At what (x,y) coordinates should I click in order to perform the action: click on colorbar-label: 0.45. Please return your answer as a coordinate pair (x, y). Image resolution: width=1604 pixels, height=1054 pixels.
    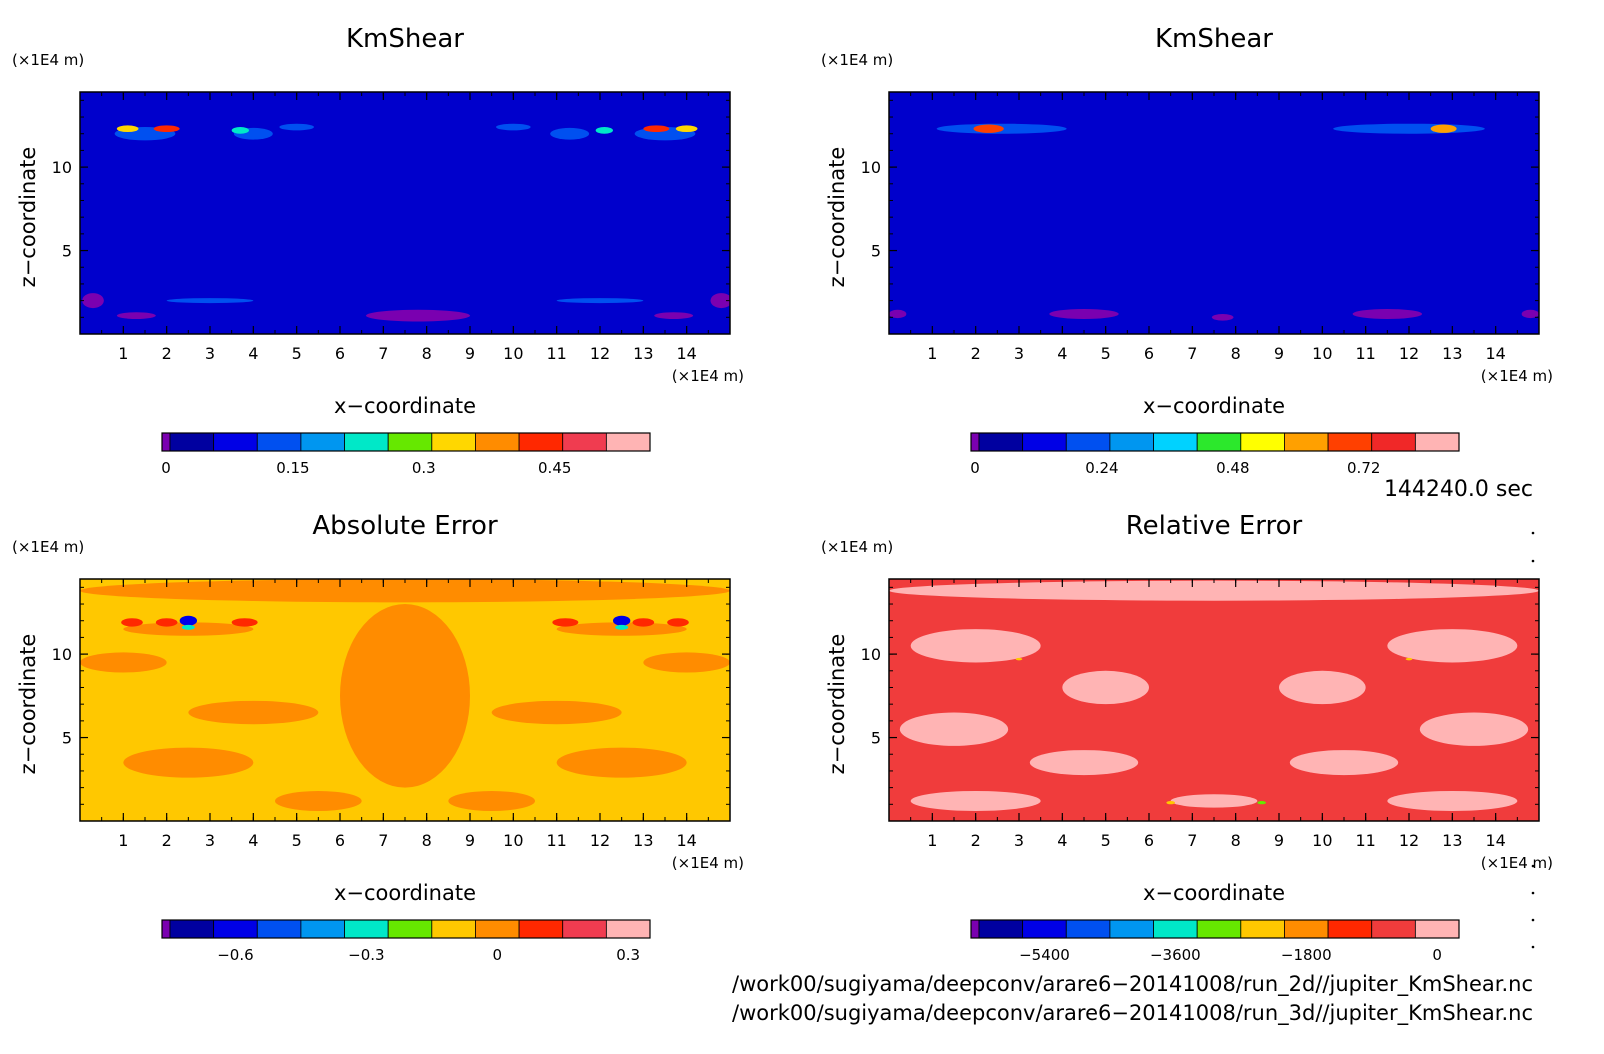
    Looking at the image, I should click on (554, 468).